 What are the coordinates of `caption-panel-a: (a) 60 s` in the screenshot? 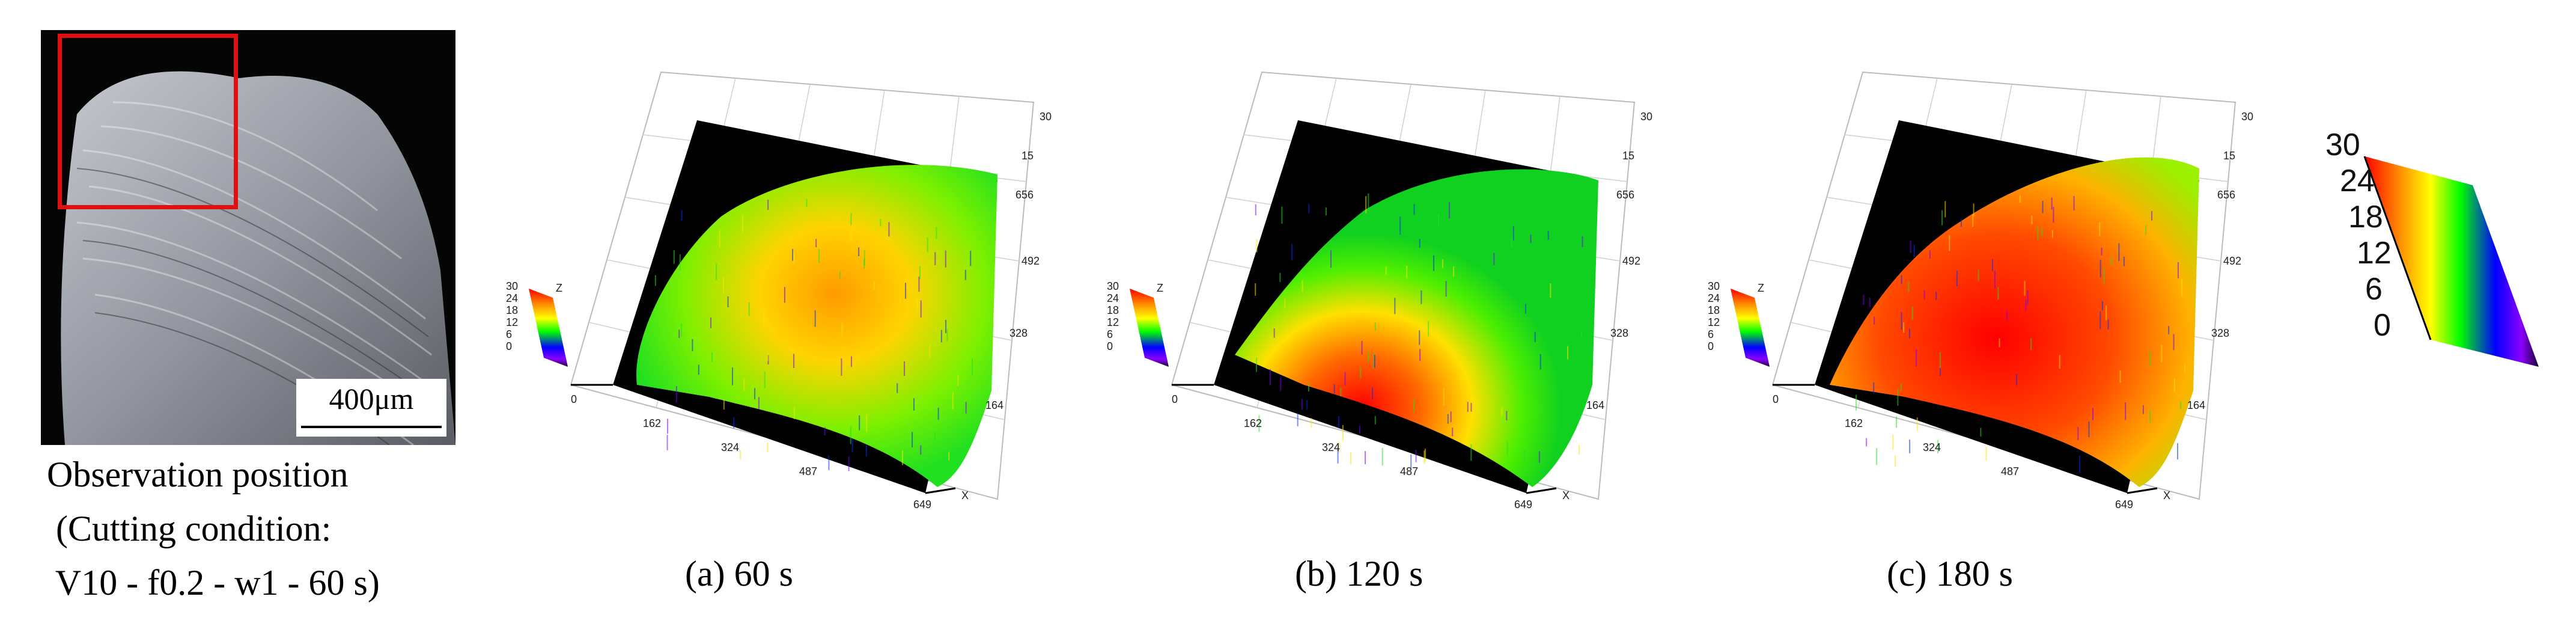 It's located at (739, 574).